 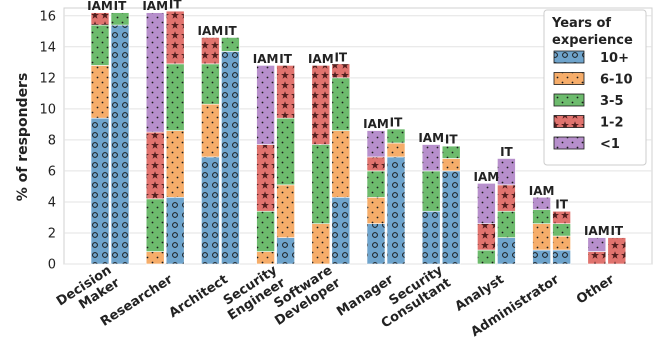 What do you see at coordinates (592, 32) in the screenshot?
I see `legend-title: Years of experience` at bounding box center [592, 32].